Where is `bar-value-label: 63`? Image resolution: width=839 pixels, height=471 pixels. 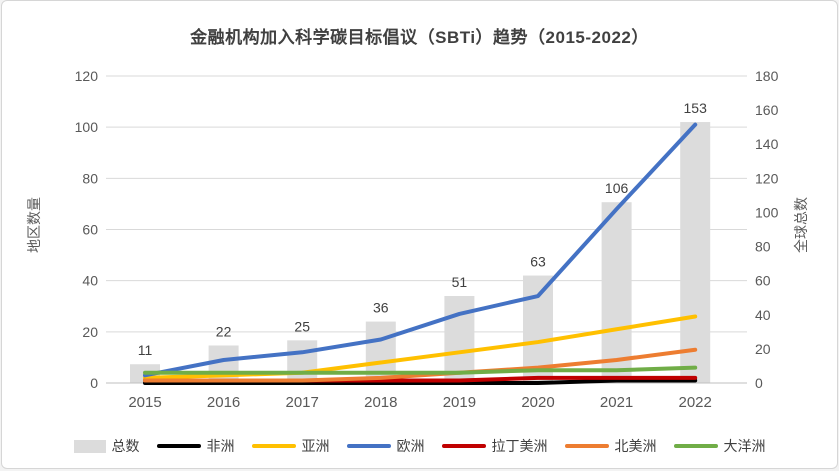 bar-value-label: 63 is located at coordinates (538, 262).